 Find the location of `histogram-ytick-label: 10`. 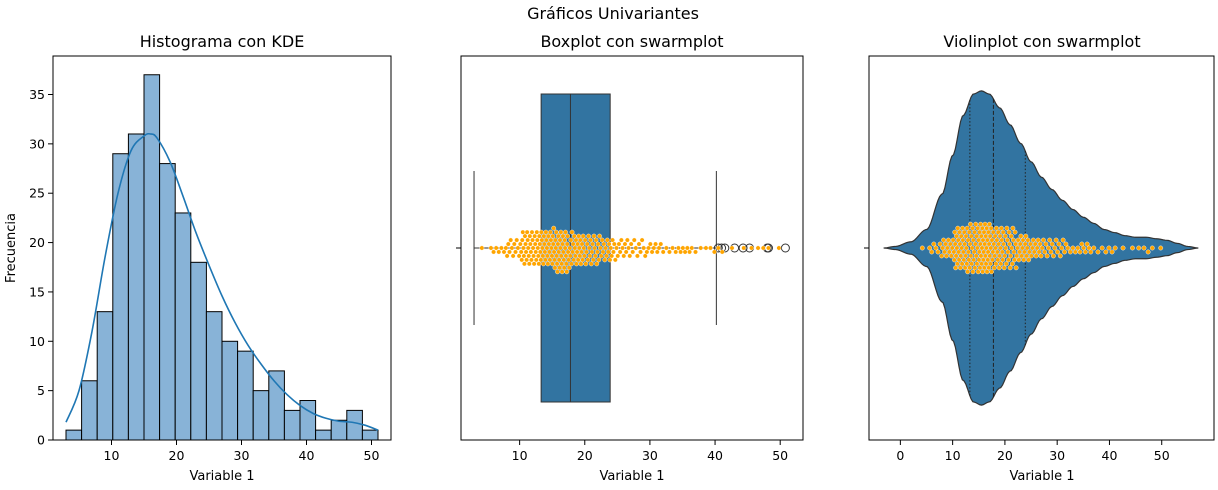

histogram-ytick-label: 10 is located at coordinates (37, 341).